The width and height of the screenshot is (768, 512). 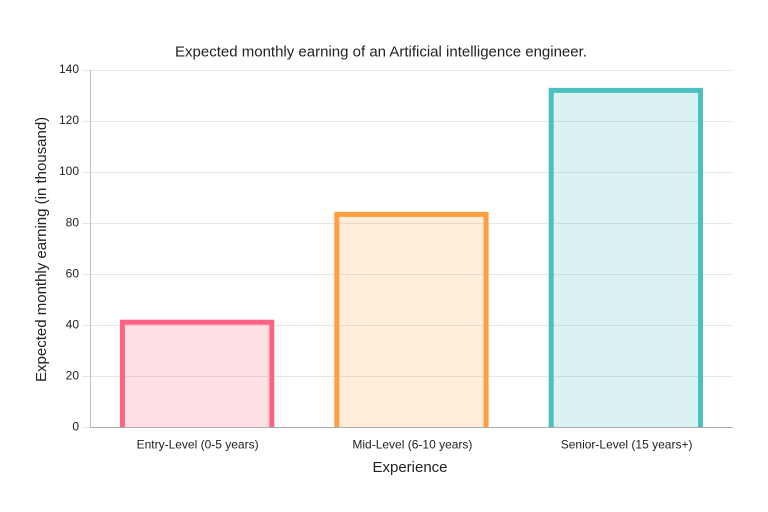 I want to click on svg-text: 20, so click(x=73, y=376).